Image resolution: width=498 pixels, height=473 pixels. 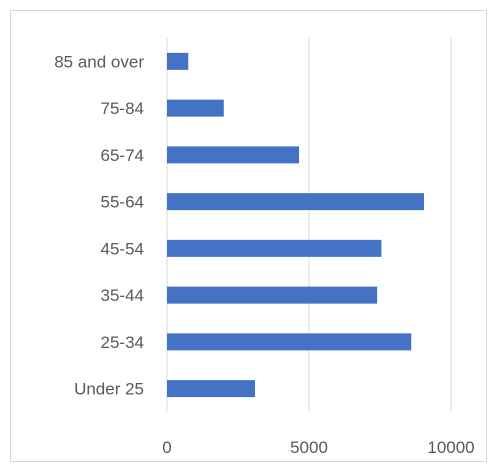 I want to click on x-tick-label: 10000, so click(x=450, y=447).